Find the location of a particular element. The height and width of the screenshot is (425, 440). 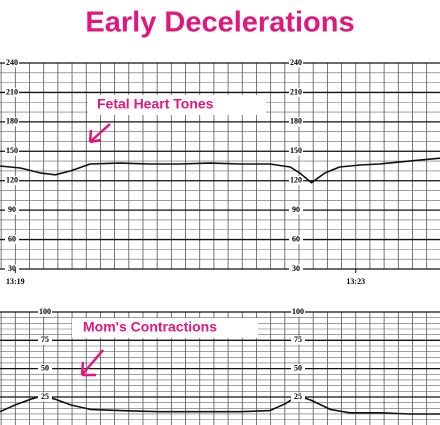

arrows is located at coordinates (95, 250).